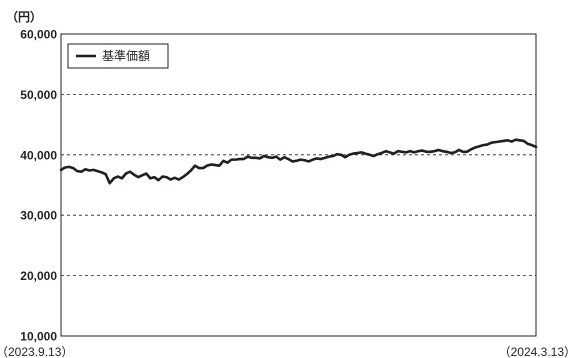  I want to click on y-axis-unit-label: （円）, so click(24, 16).